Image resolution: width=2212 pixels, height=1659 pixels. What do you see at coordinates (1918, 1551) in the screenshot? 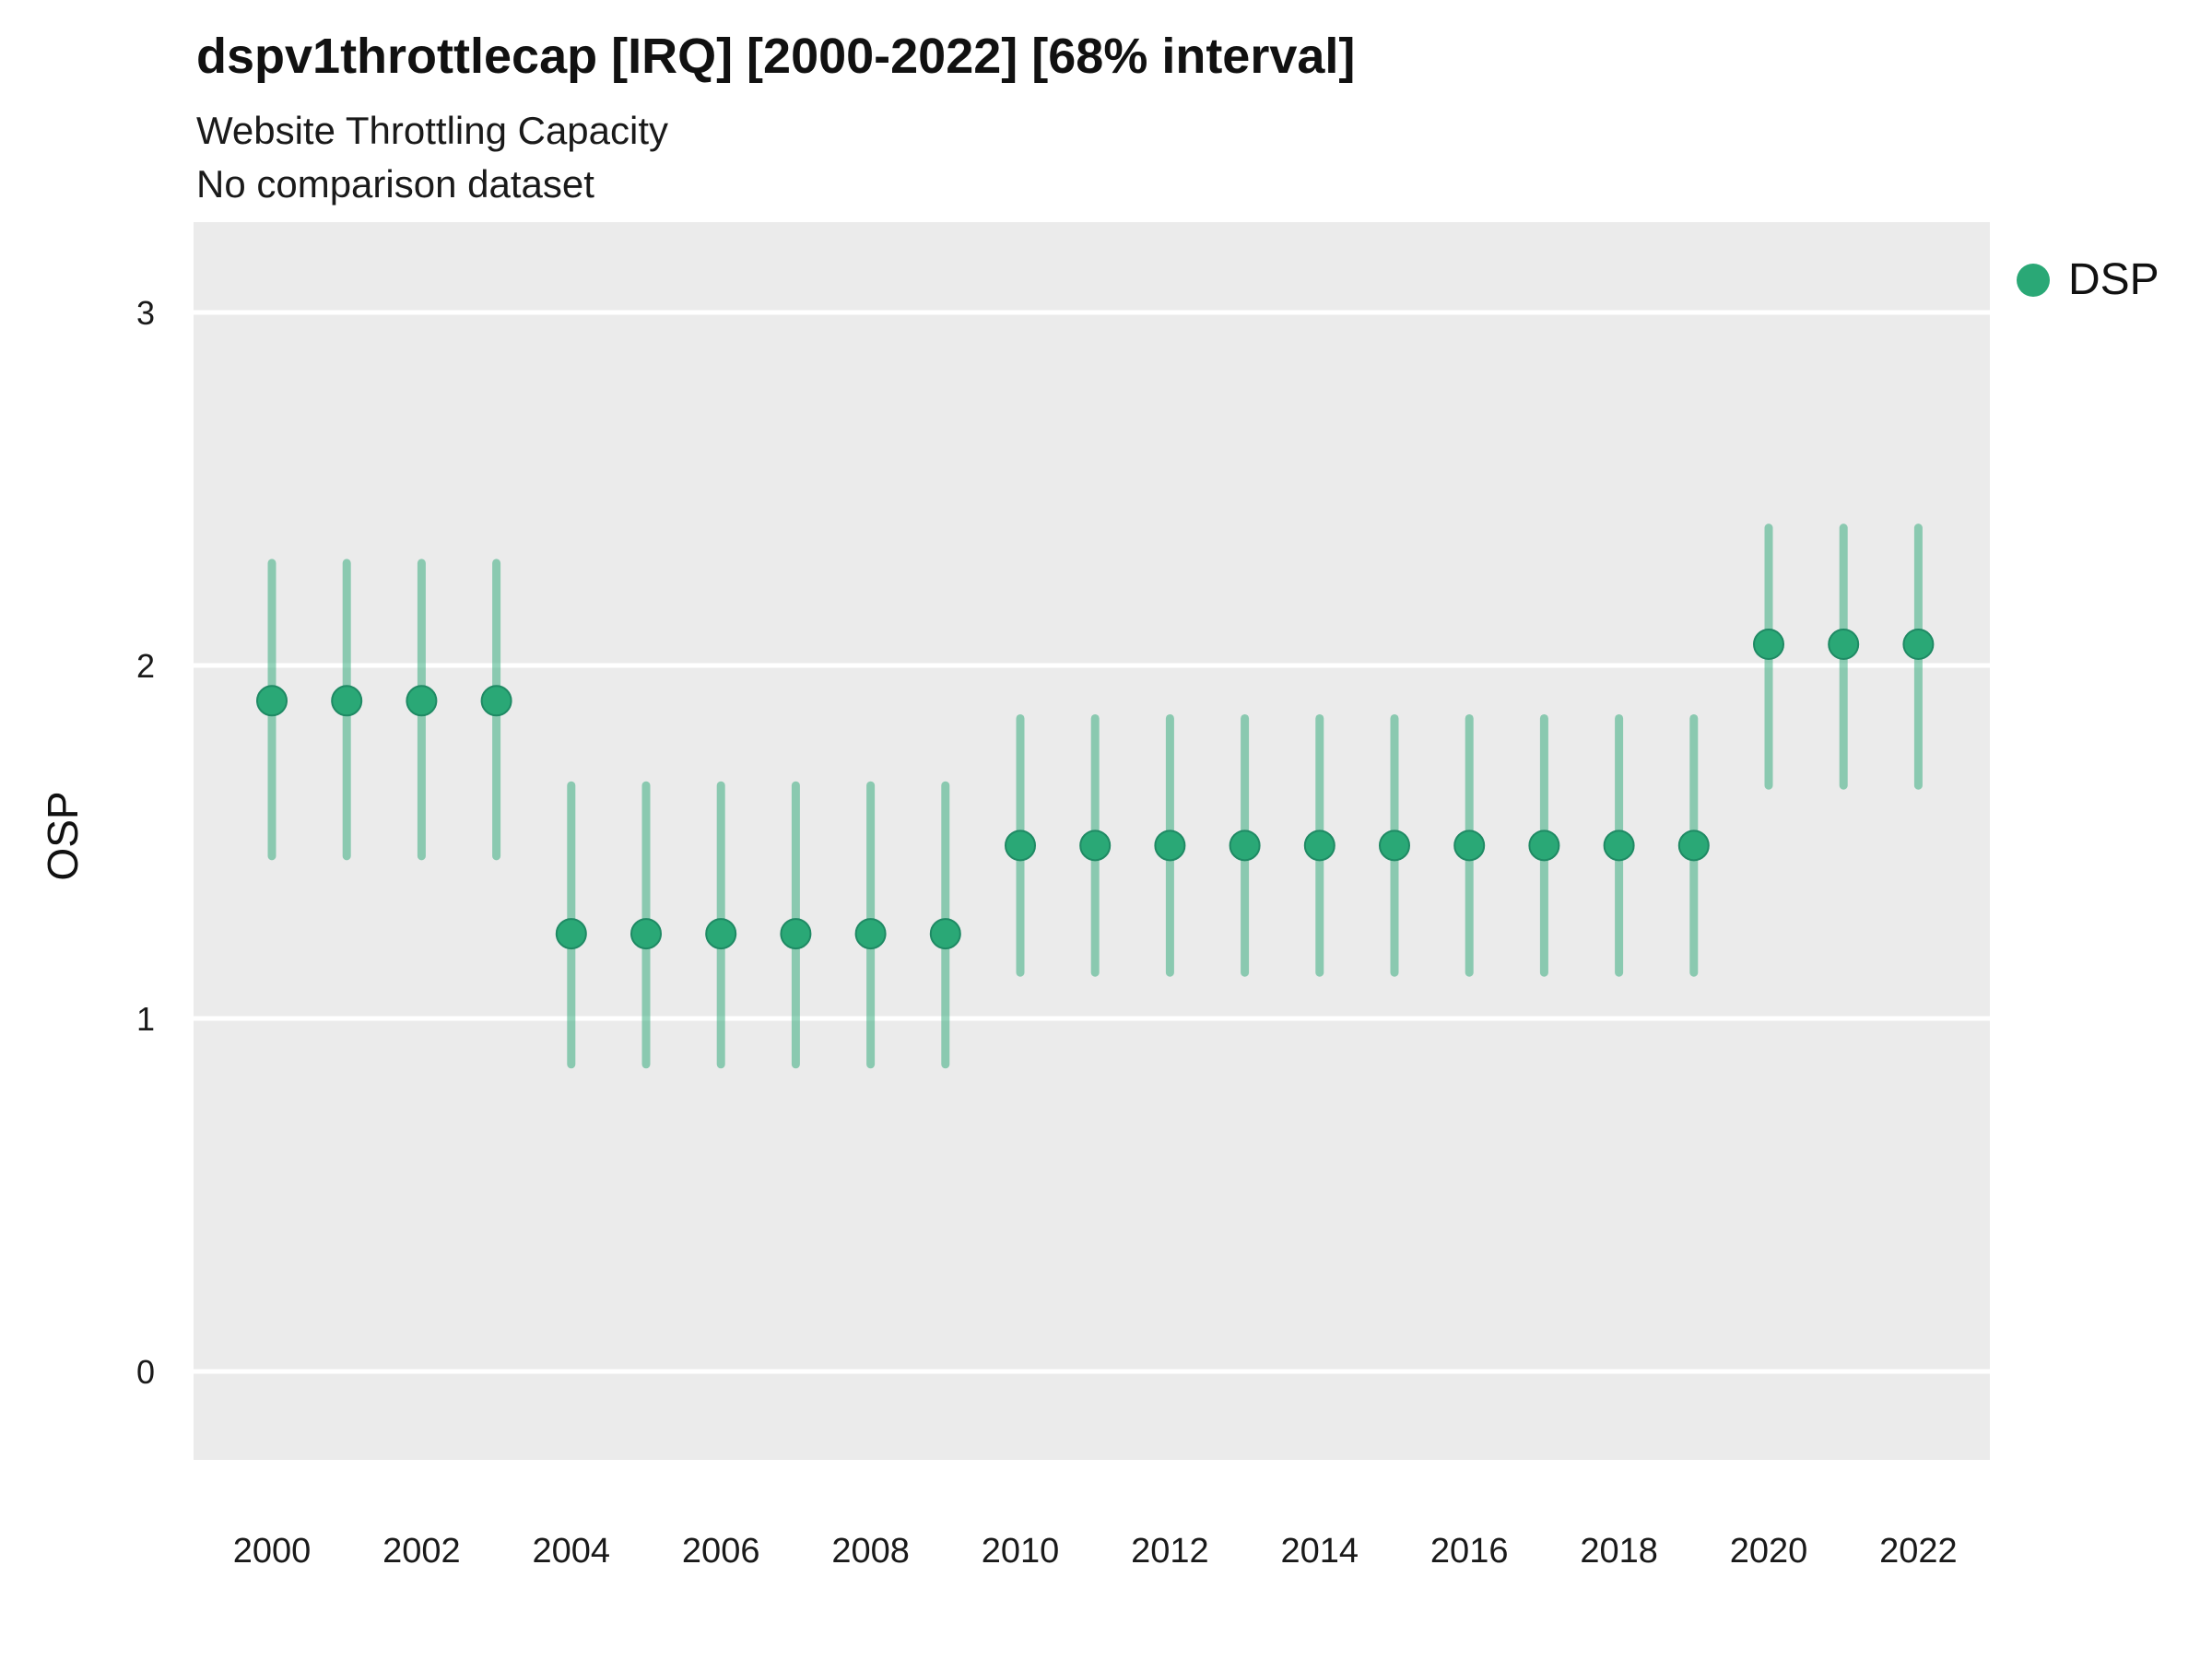
I see `x-tick-label: 2022` at bounding box center [1918, 1551].